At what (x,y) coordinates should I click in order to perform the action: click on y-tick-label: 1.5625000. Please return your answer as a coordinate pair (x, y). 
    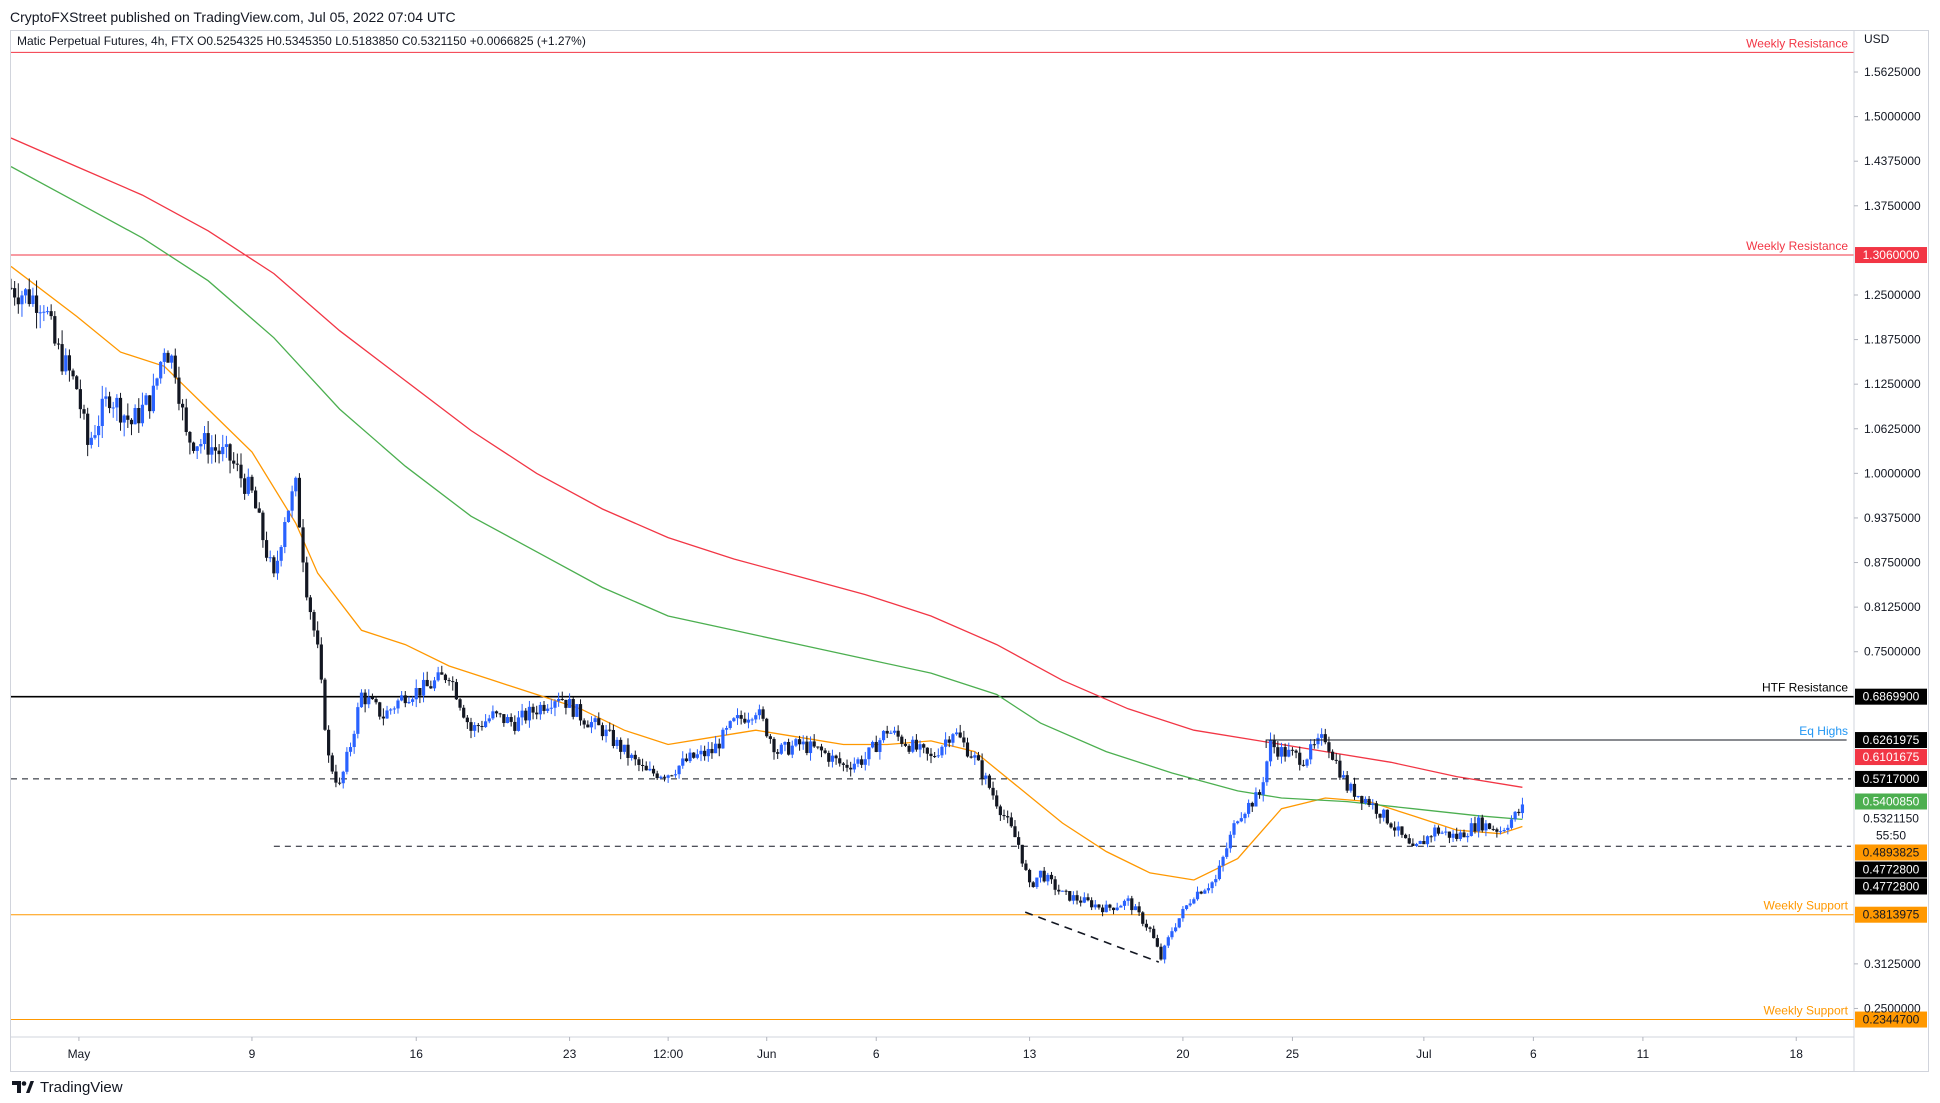
    Looking at the image, I should click on (1892, 72).